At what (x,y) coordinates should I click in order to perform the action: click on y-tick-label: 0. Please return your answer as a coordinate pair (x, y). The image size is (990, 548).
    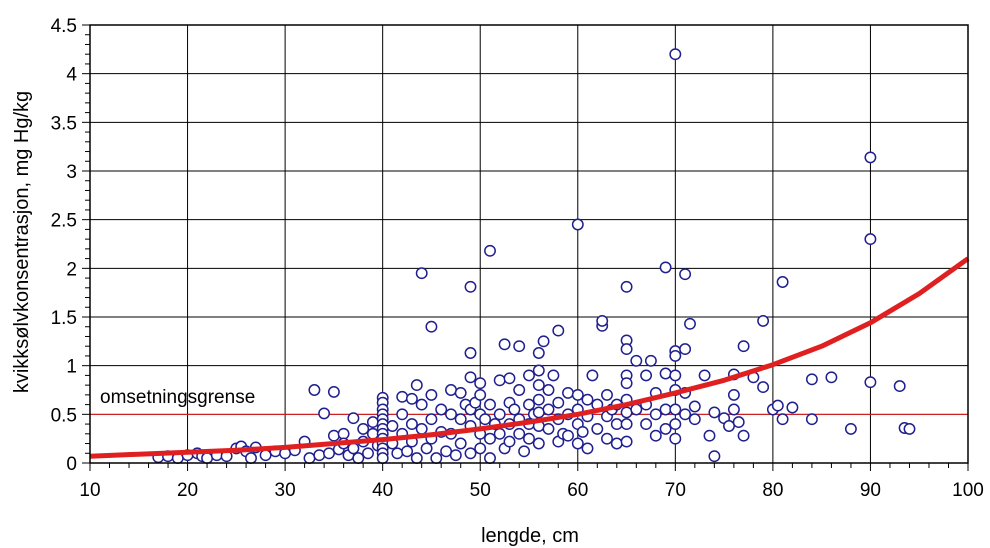
    Looking at the image, I should click on (71, 464).